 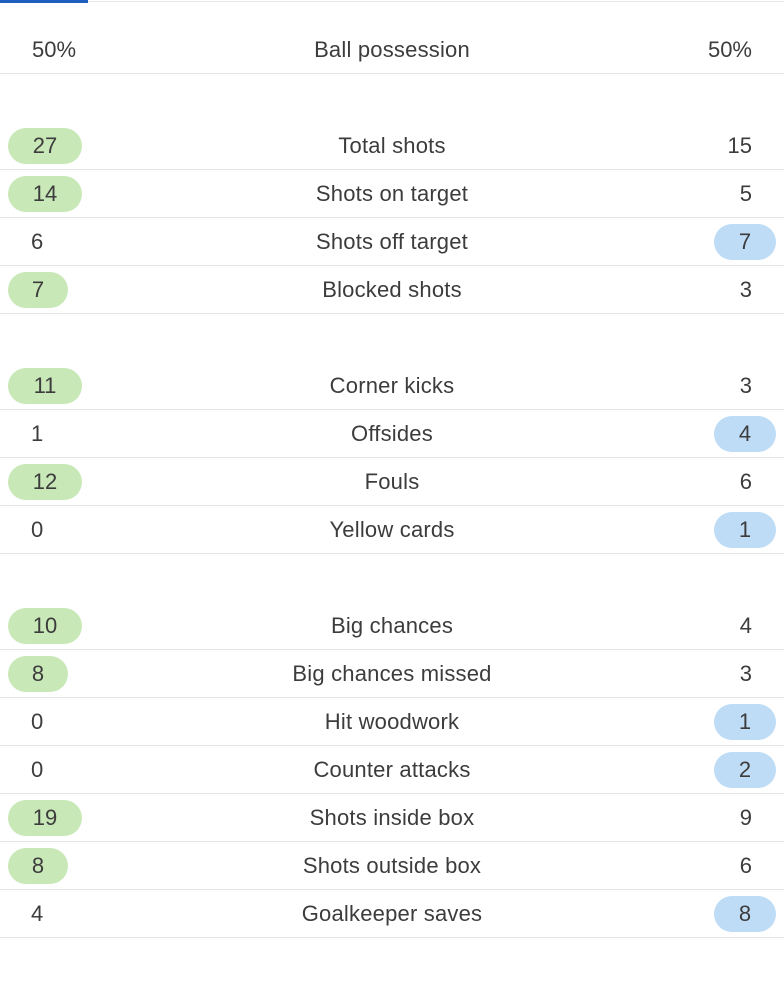 I want to click on stat-row: 0 Yellow cards 1, so click(x=392, y=530).